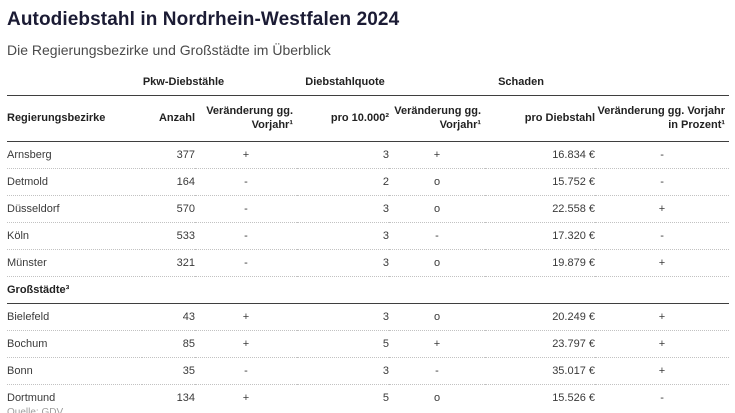 The height and width of the screenshot is (413, 735). What do you see at coordinates (540, 371) in the screenshot?
I see `table-cell: 35.017 €` at bounding box center [540, 371].